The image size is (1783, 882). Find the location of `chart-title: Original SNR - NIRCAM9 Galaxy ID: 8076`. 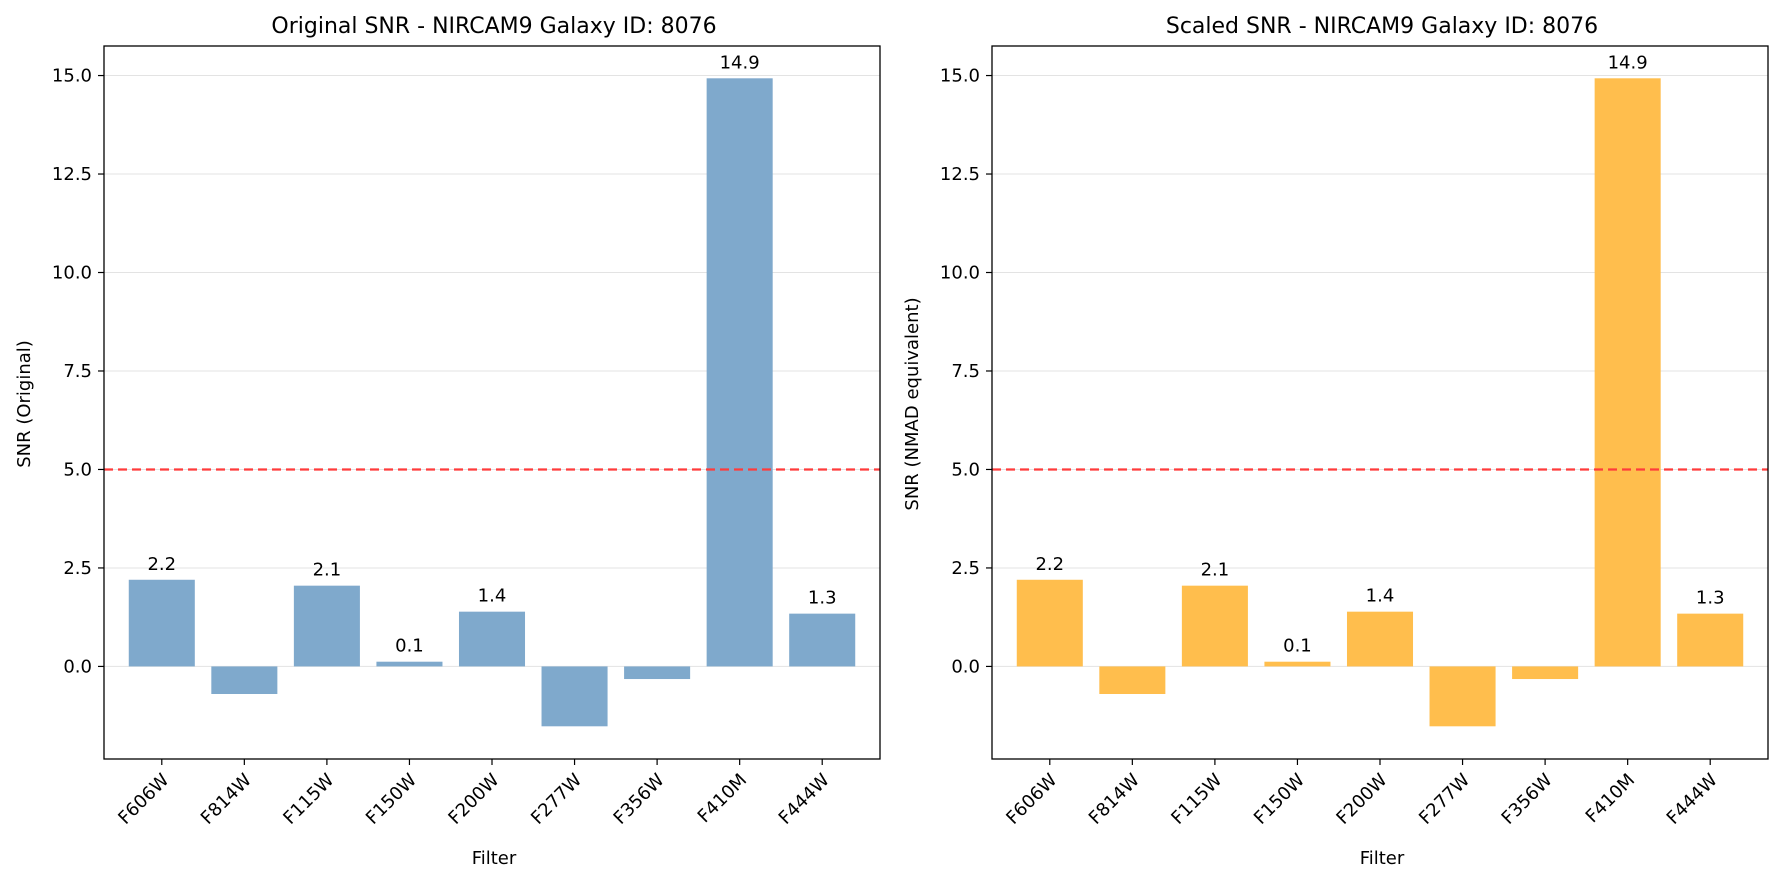

chart-title: Original SNR - NIRCAM9 Galaxy ID: 8076 is located at coordinates (493, 26).